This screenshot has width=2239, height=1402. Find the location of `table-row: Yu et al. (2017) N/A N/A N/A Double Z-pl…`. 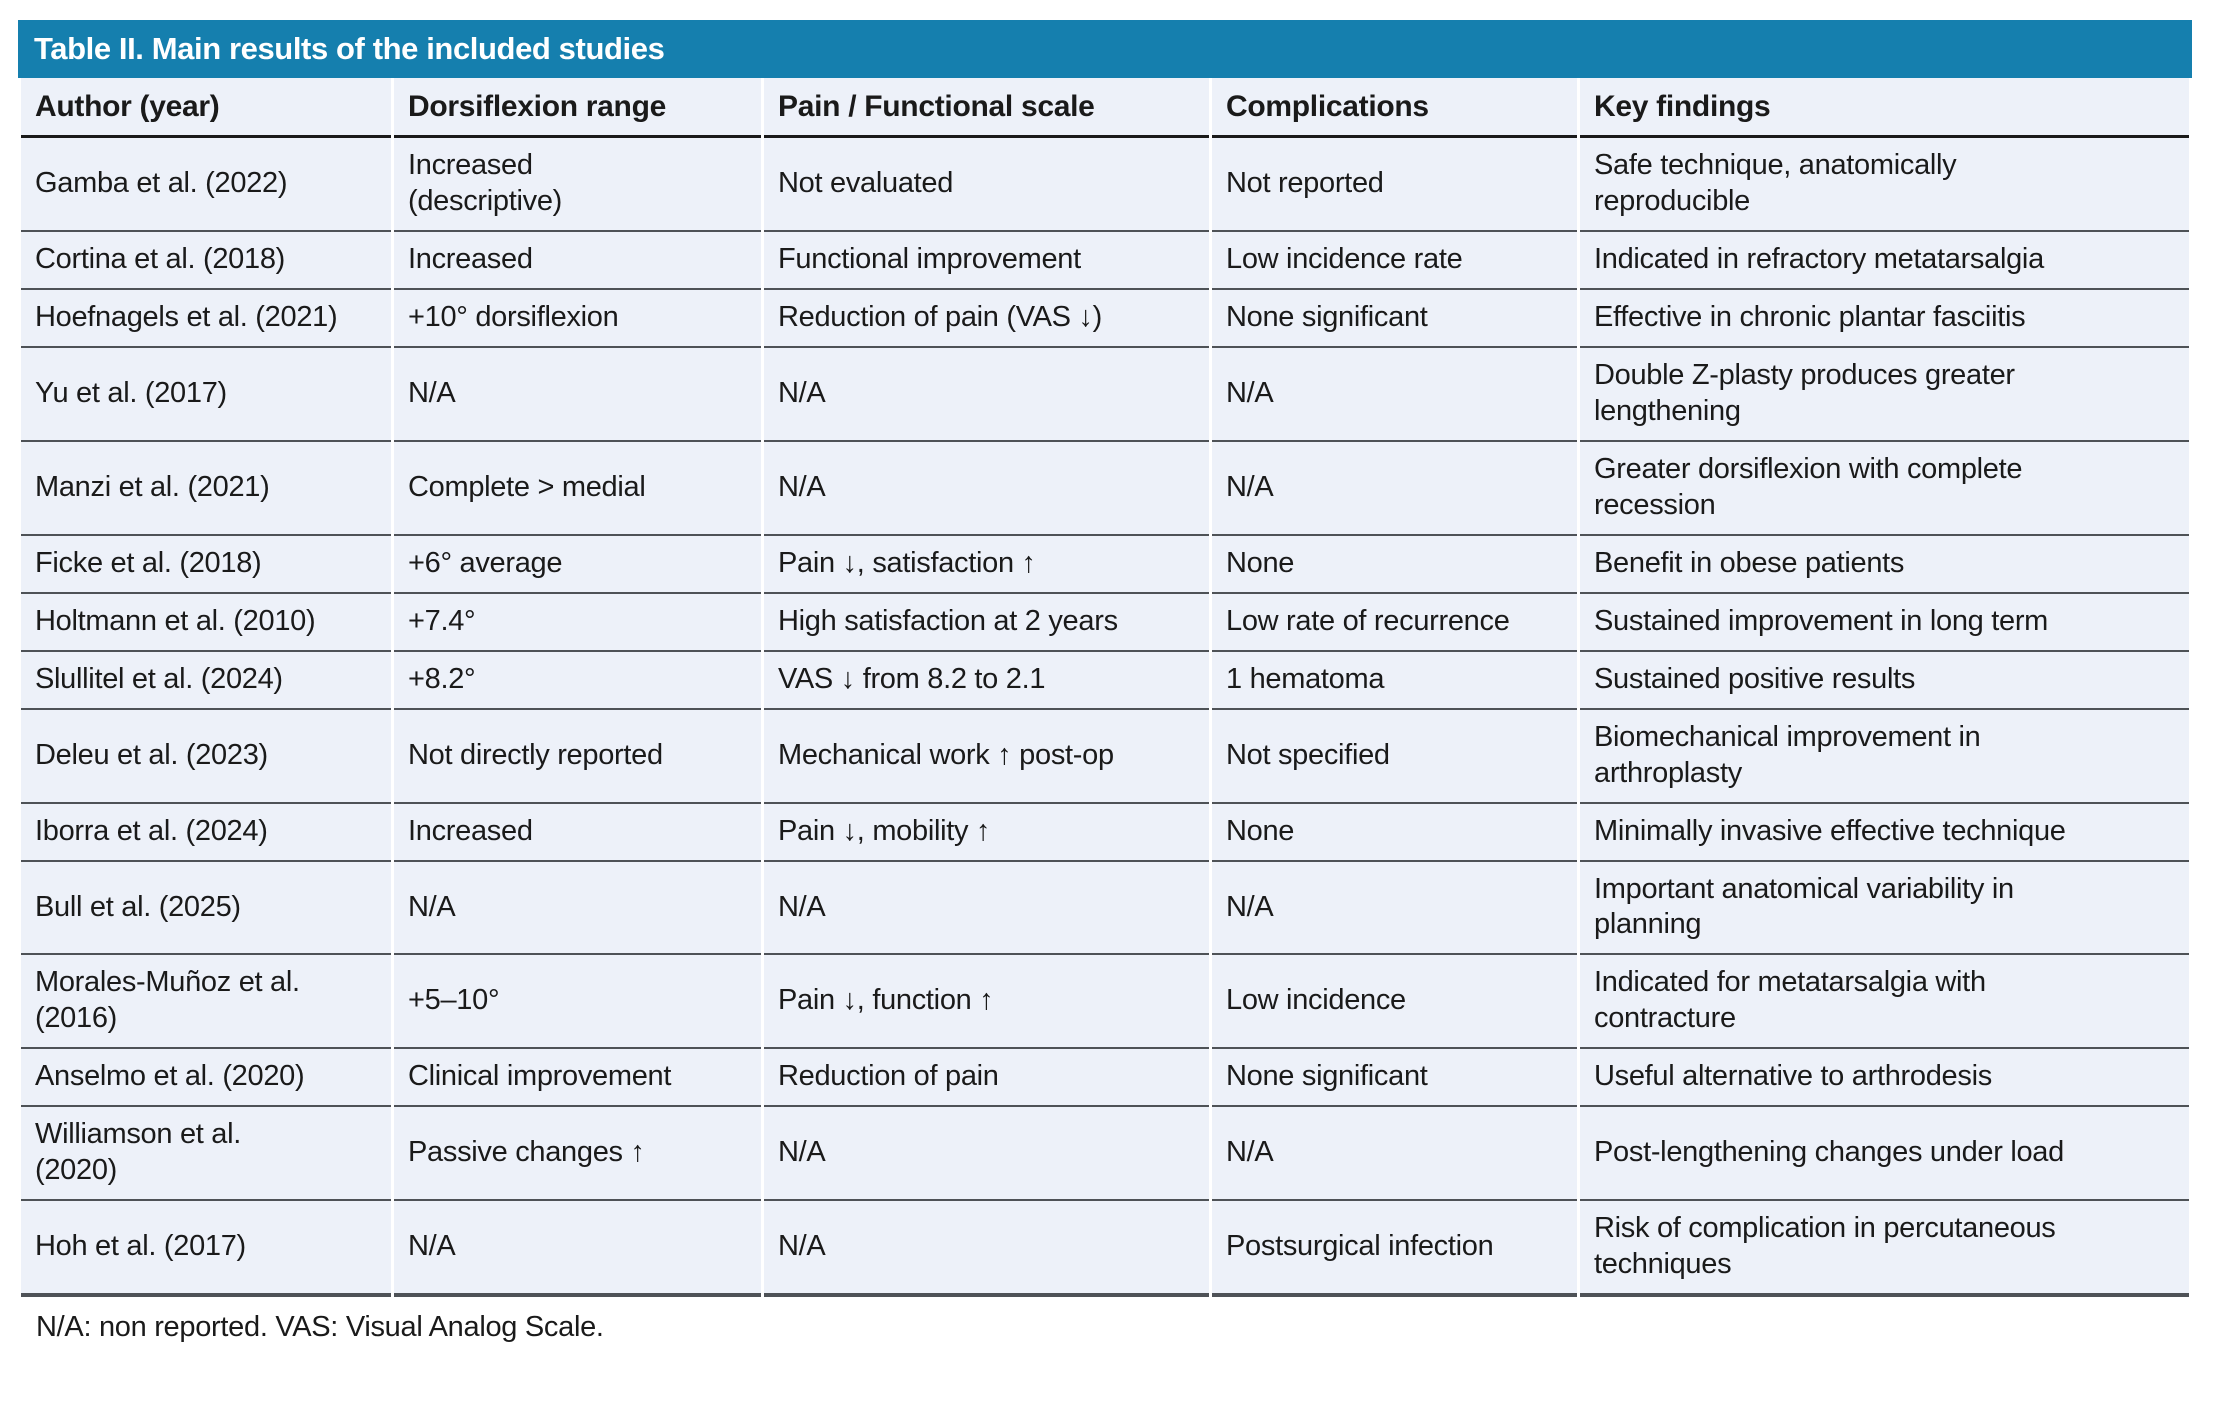

table-row: Yu et al. (2017) N/A N/A N/A Double Z-pl… is located at coordinates (1105, 395).